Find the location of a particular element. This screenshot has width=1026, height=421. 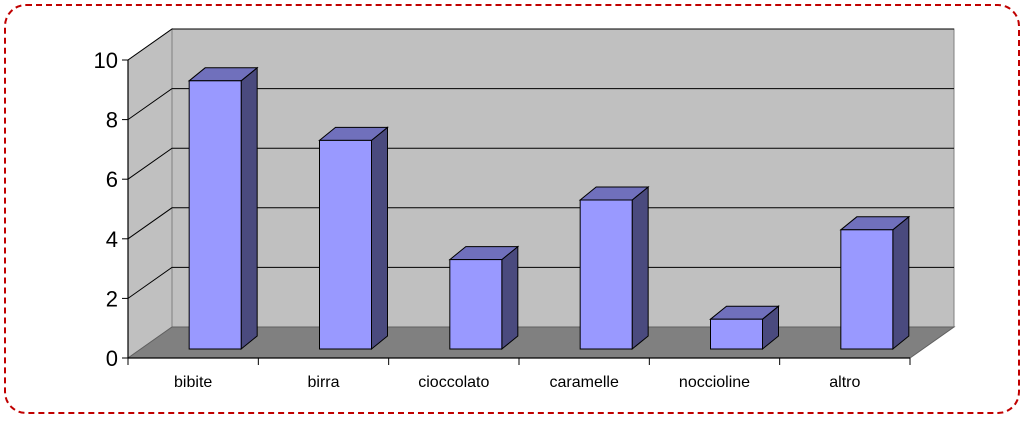

bar-caramelle is located at coordinates (614, 268).